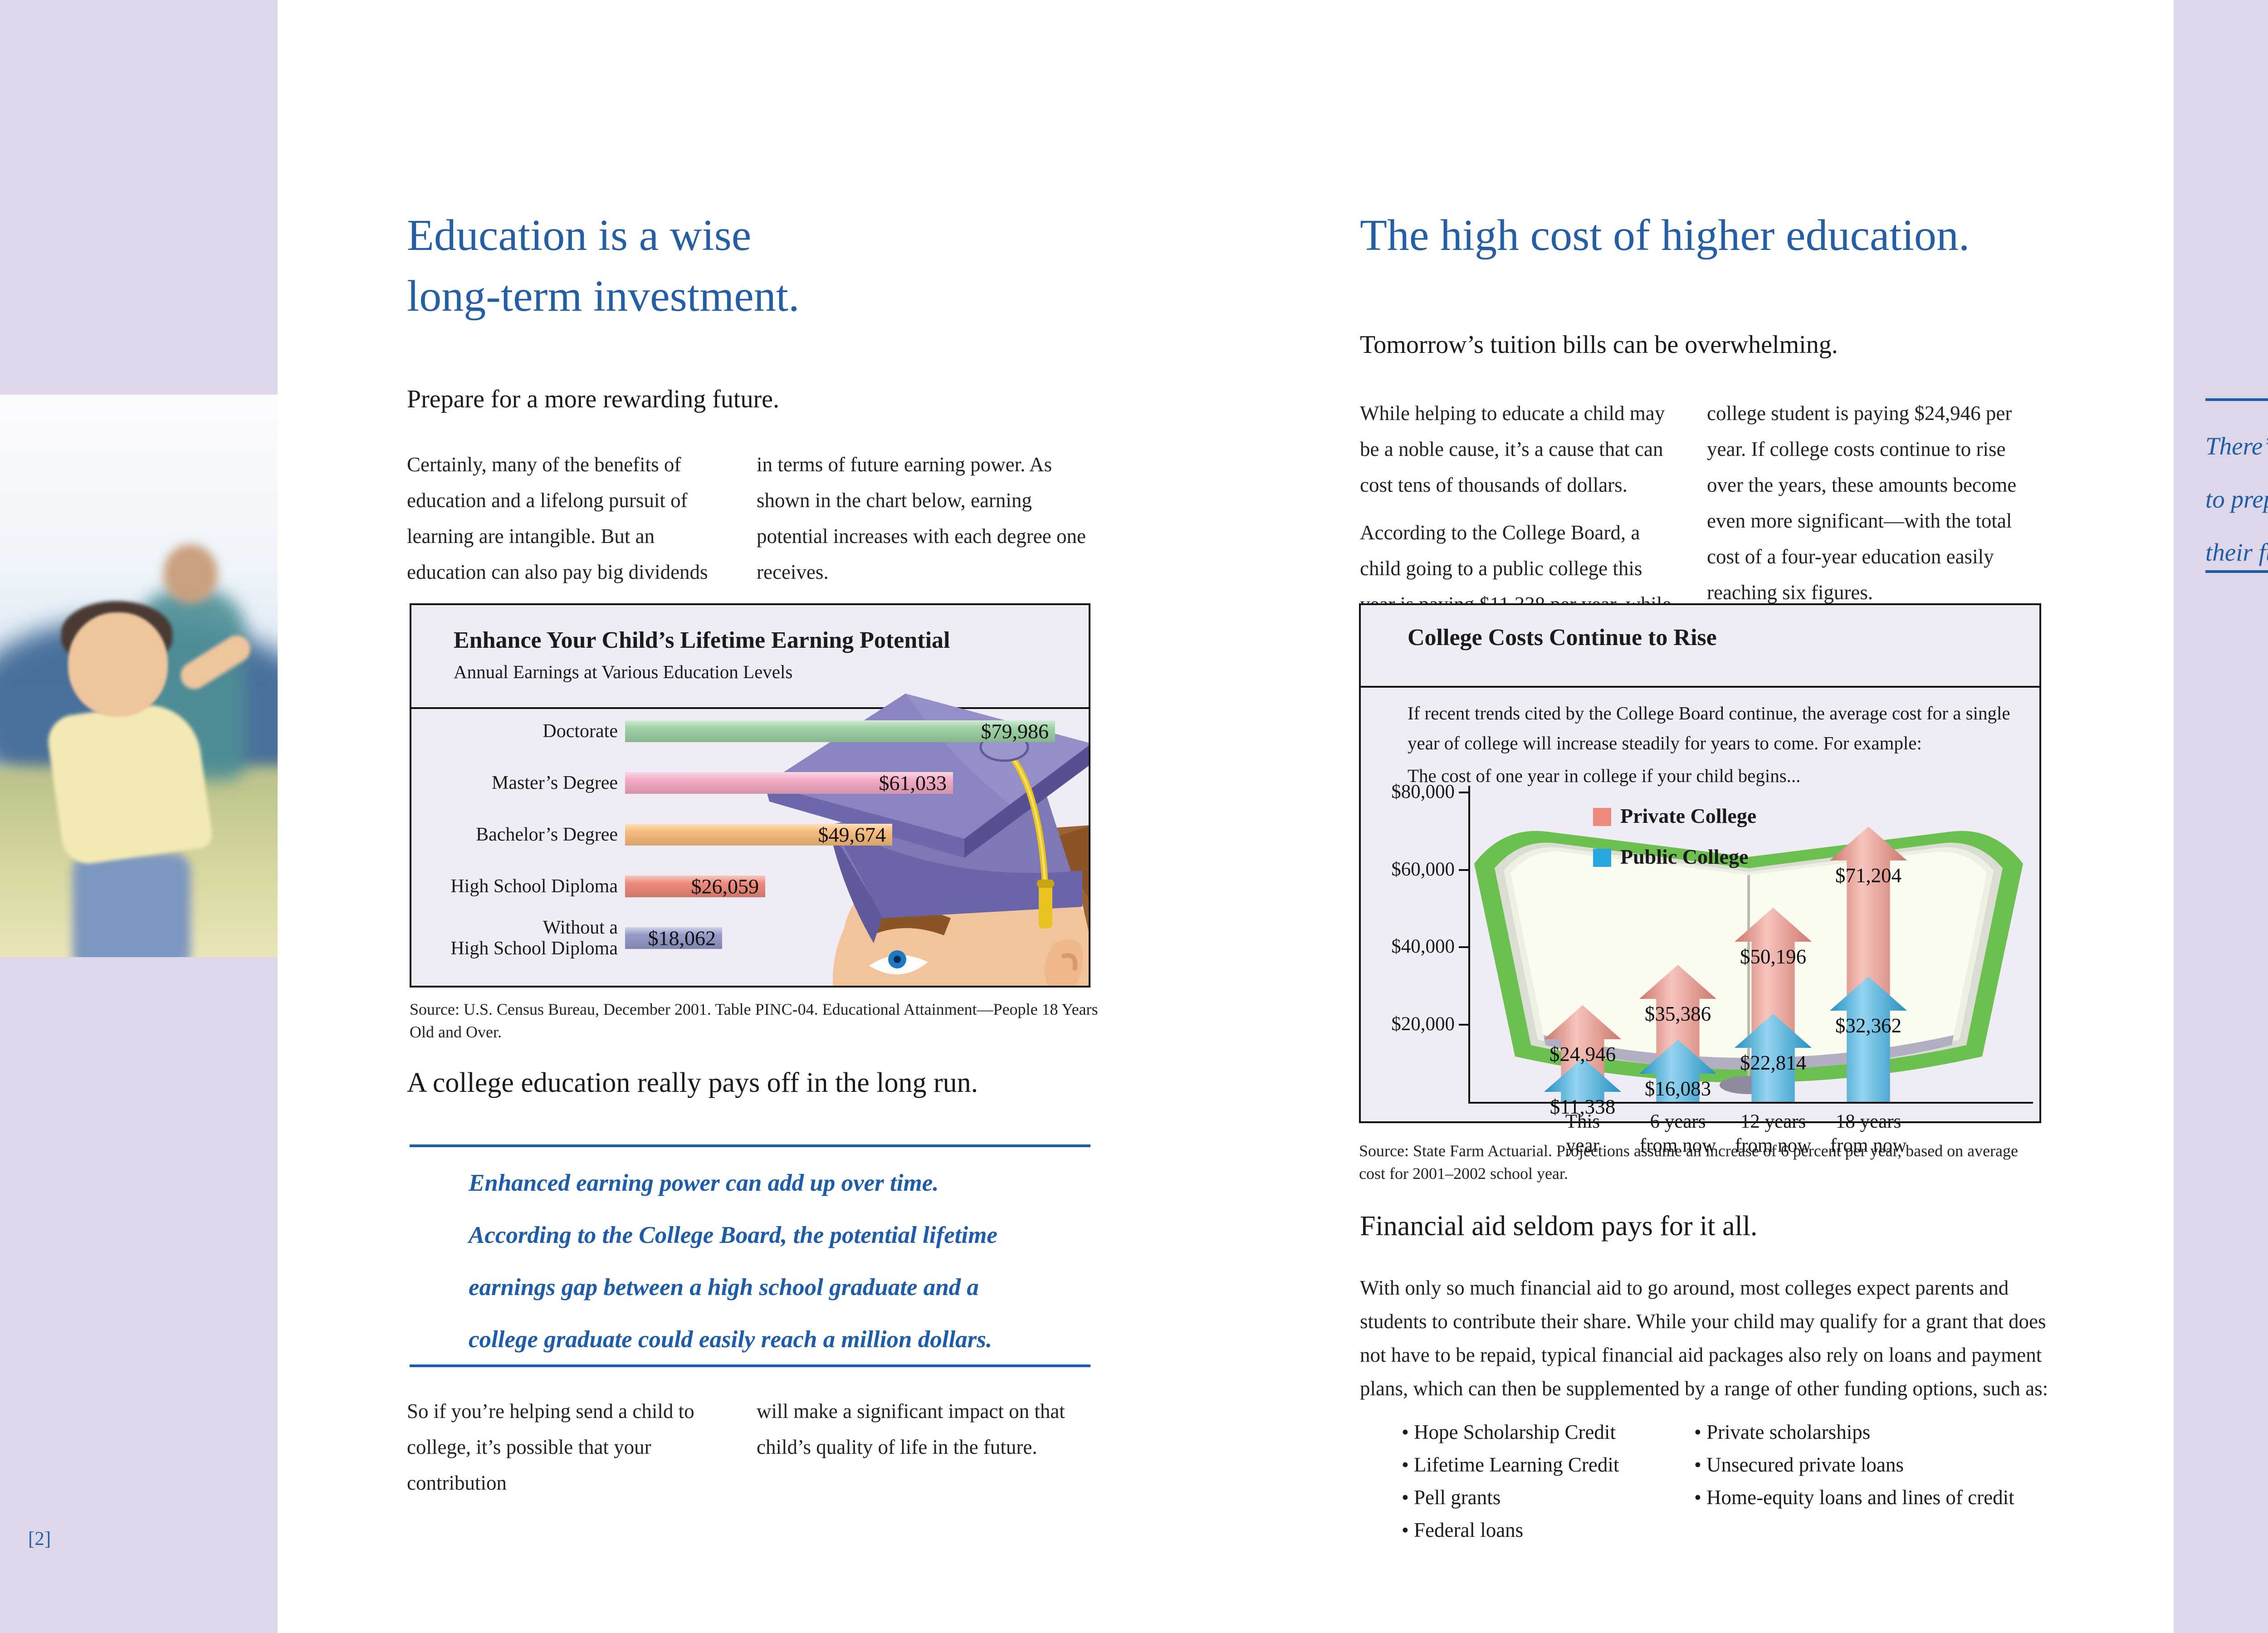 The width and height of the screenshot is (2268, 1633). I want to click on x-axis-category-label: 18 years from now, so click(1869, 1133).